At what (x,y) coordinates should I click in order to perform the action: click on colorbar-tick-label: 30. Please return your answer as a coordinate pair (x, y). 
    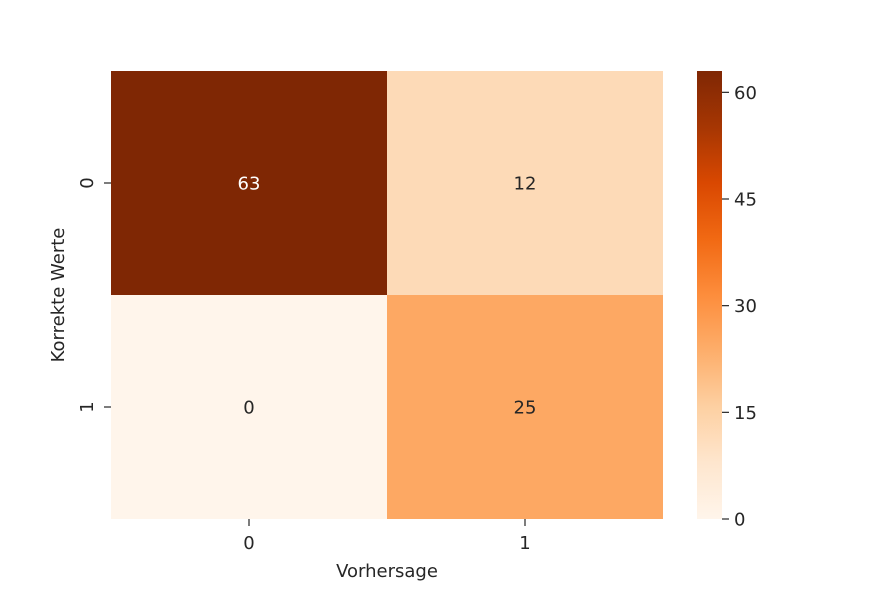
    Looking at the image, I should click on (745, 306).